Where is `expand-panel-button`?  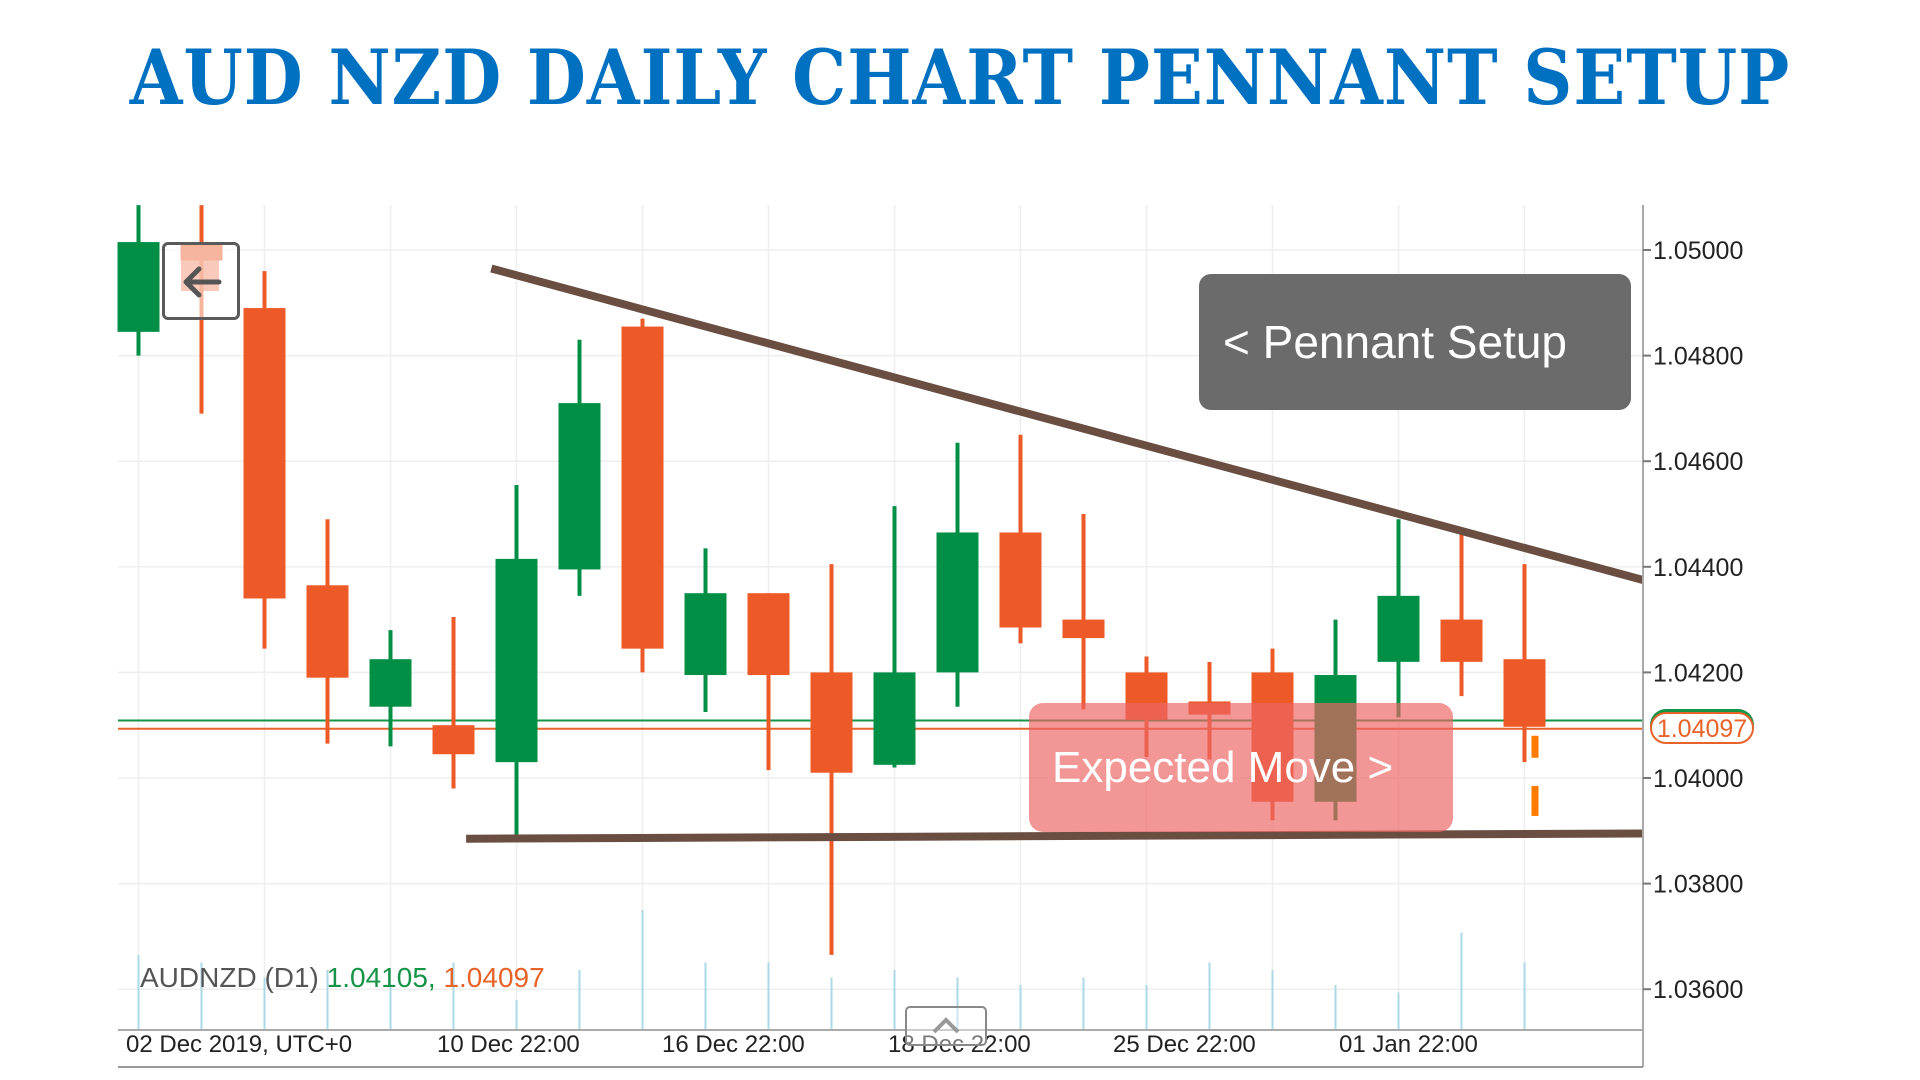 expand-panel-button is located at coordinates (946, 1026).